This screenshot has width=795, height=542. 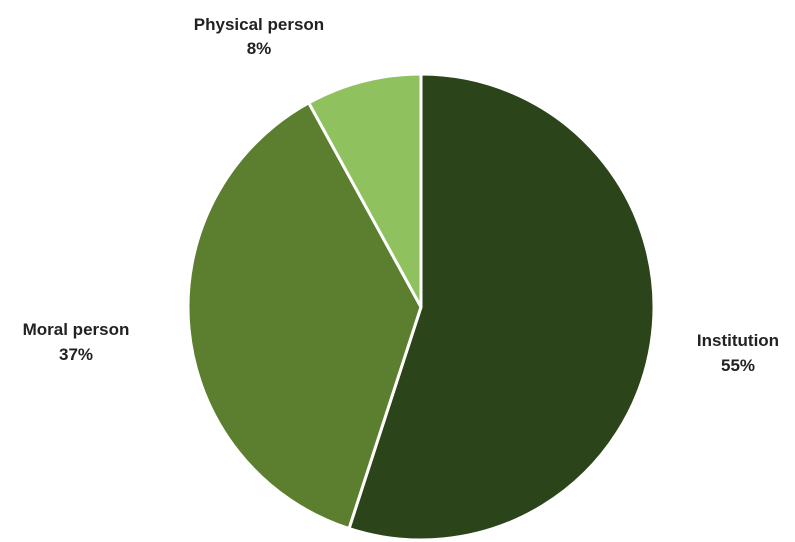 What do you see at coordinates (738, 340) in the screenshot?
I see `slice-label-institution: Institution` at bounding box center [738, 340].